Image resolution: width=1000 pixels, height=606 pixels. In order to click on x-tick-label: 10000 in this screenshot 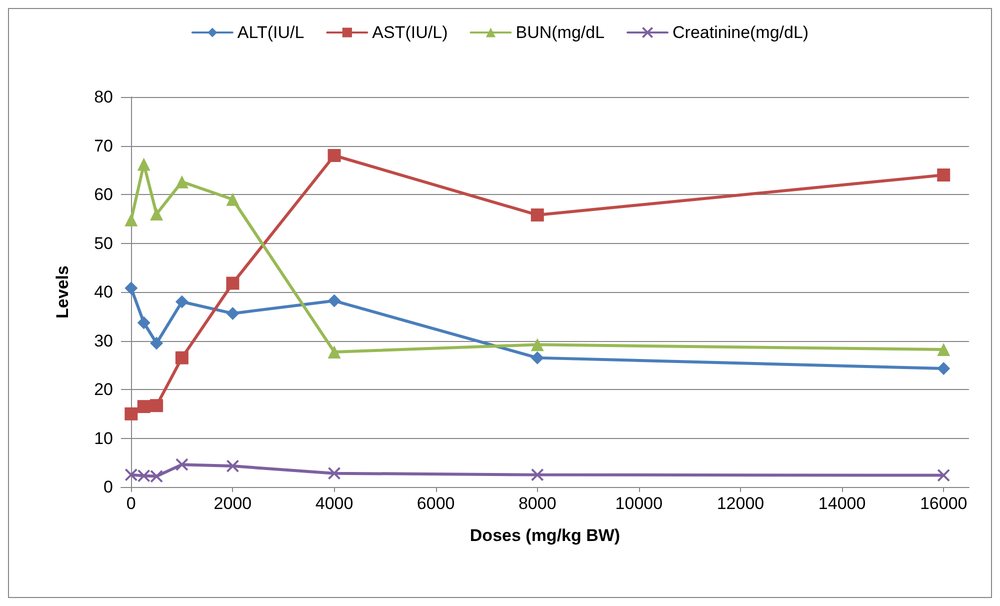, I will do `click(639, 503)`.